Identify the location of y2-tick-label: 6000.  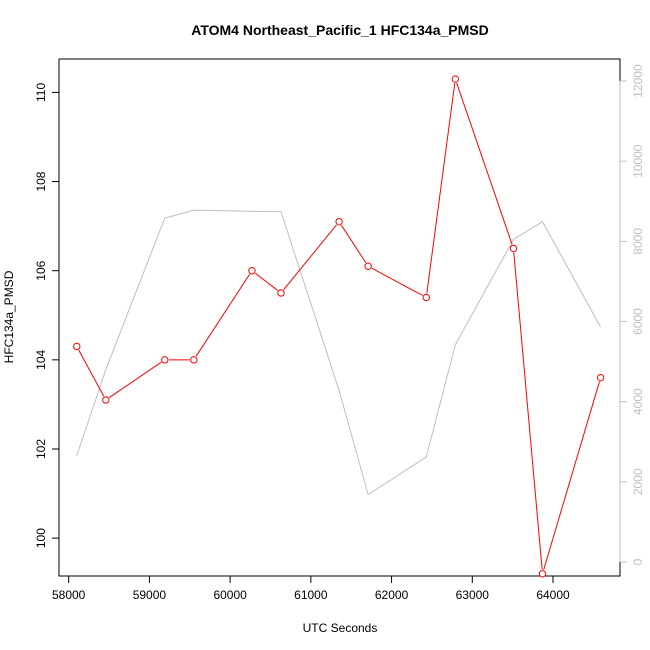
(638, 321).